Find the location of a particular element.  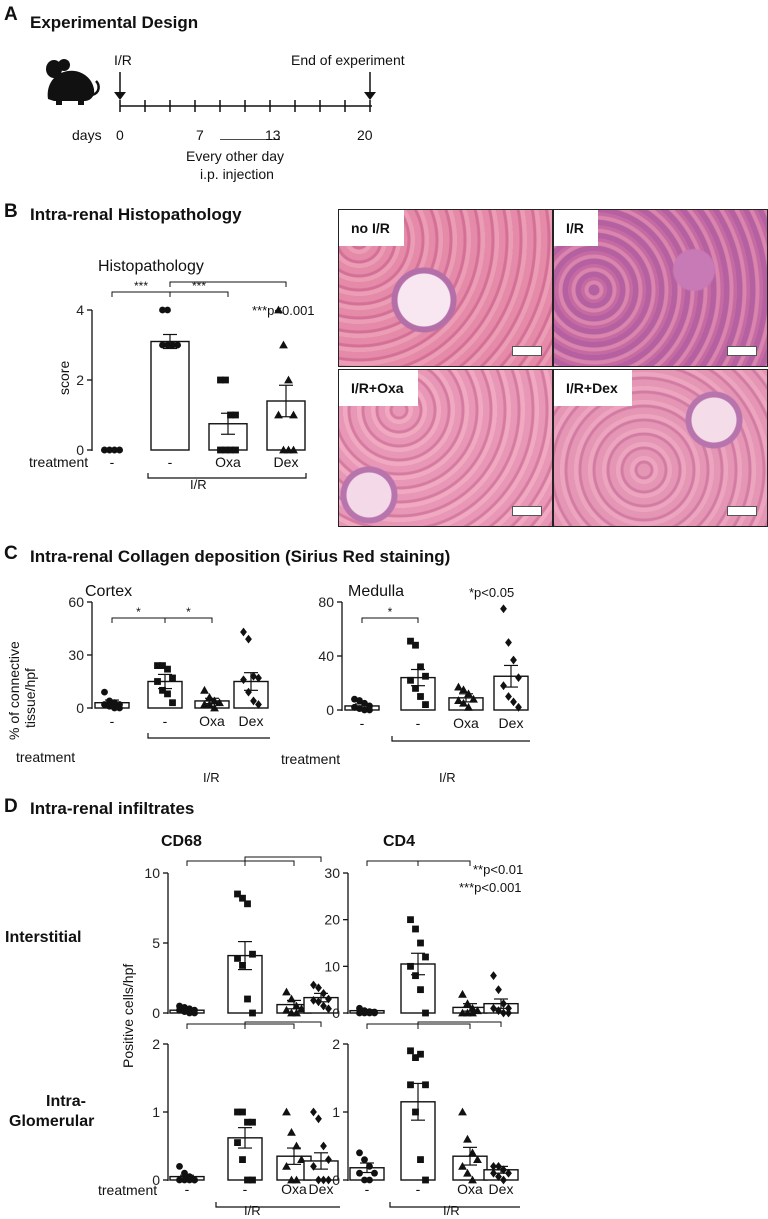

significance-label: * is located at coordinates (390, 612).